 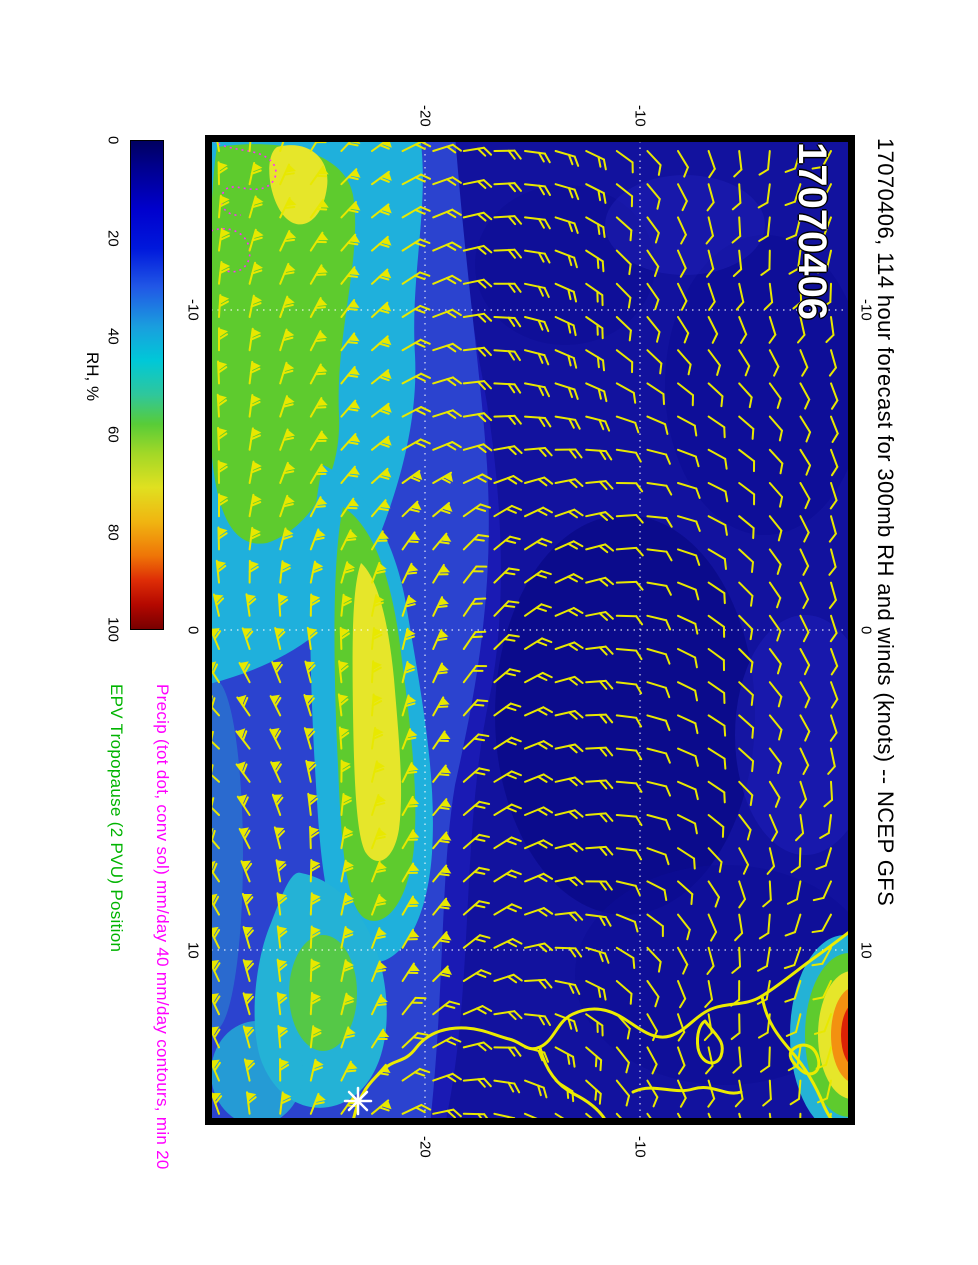 What do you see at coordinates (193, 310) in the screenshot?
I see `axis-left-tick-m10: -10` at bounding box center [193, 310].